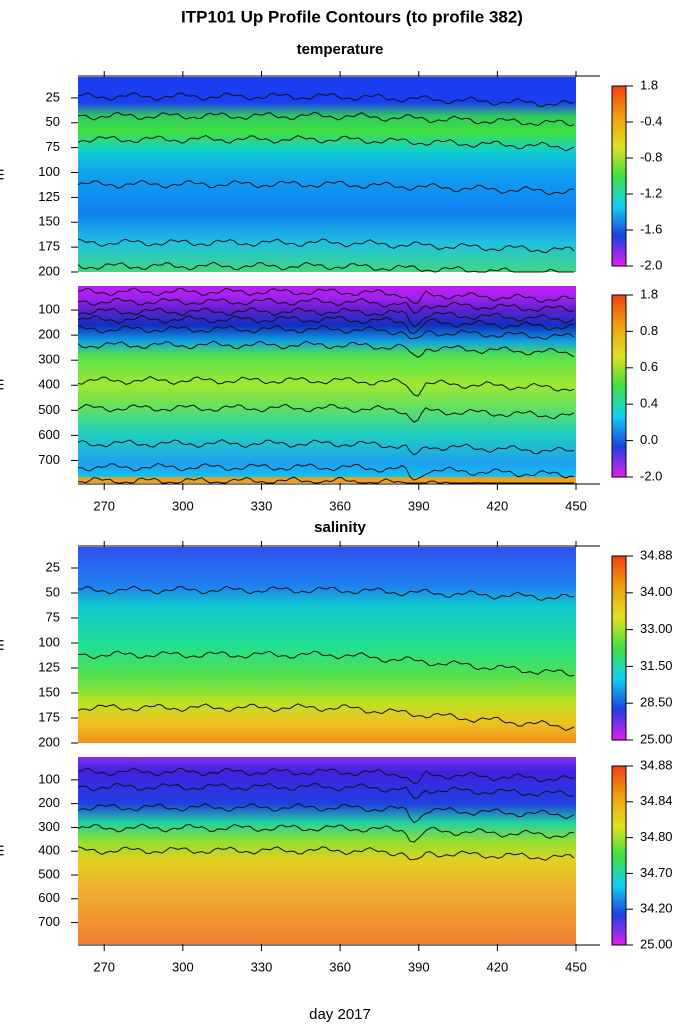  I want to click on colorbar-tick-label: 28.50, so click(656, 702).